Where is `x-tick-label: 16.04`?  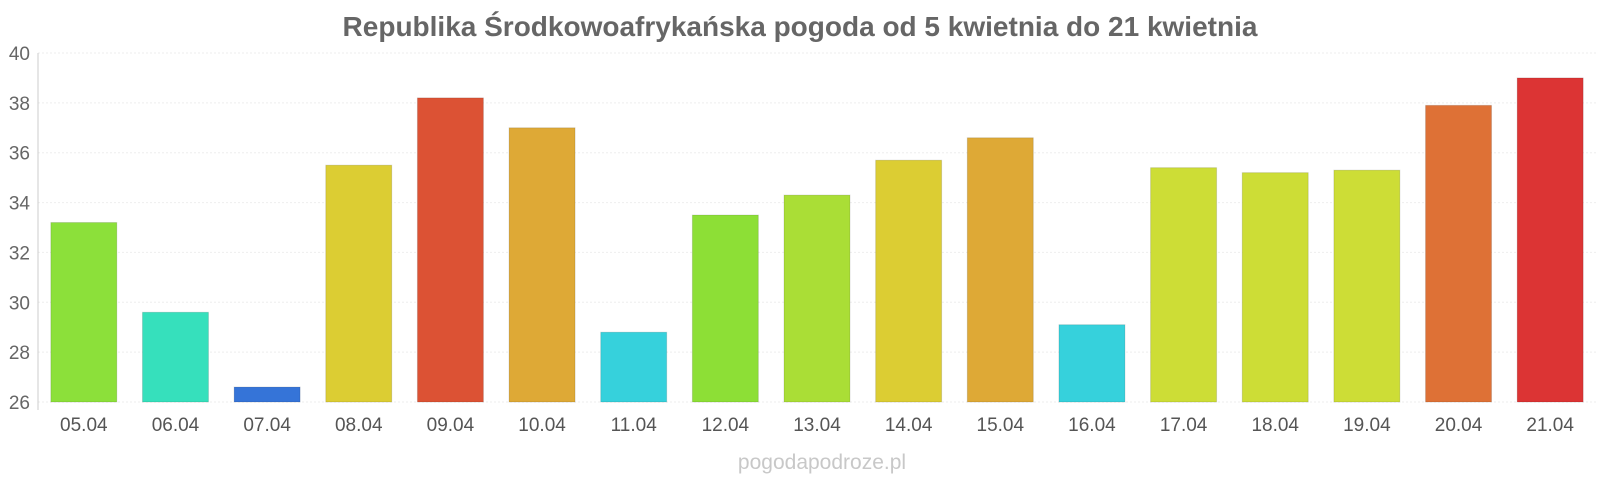
x-tick-label: 16.04 is located at coordinates (1092, 425).